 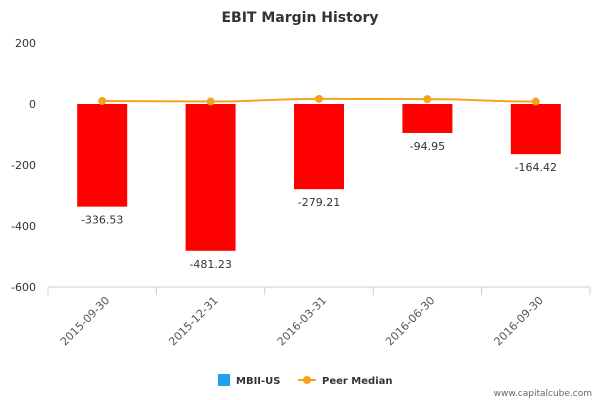 I want to click on data-label: -336.53, so click(x=102, y=220).